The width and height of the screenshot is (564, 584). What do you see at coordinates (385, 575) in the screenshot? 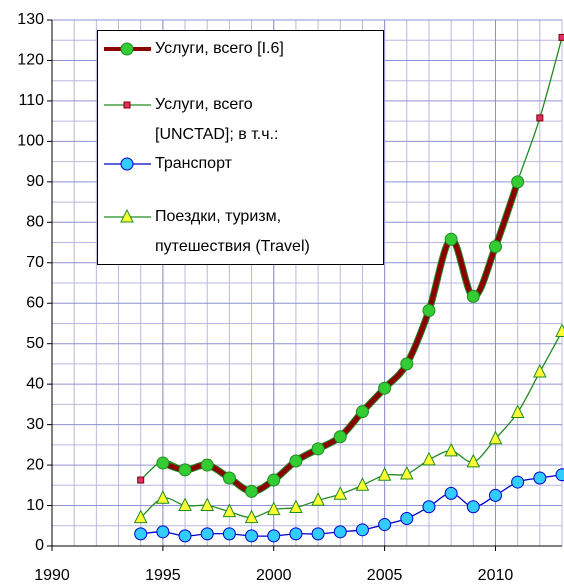
I see `x-tick-label: 2005` at bounding box center [385, 575].